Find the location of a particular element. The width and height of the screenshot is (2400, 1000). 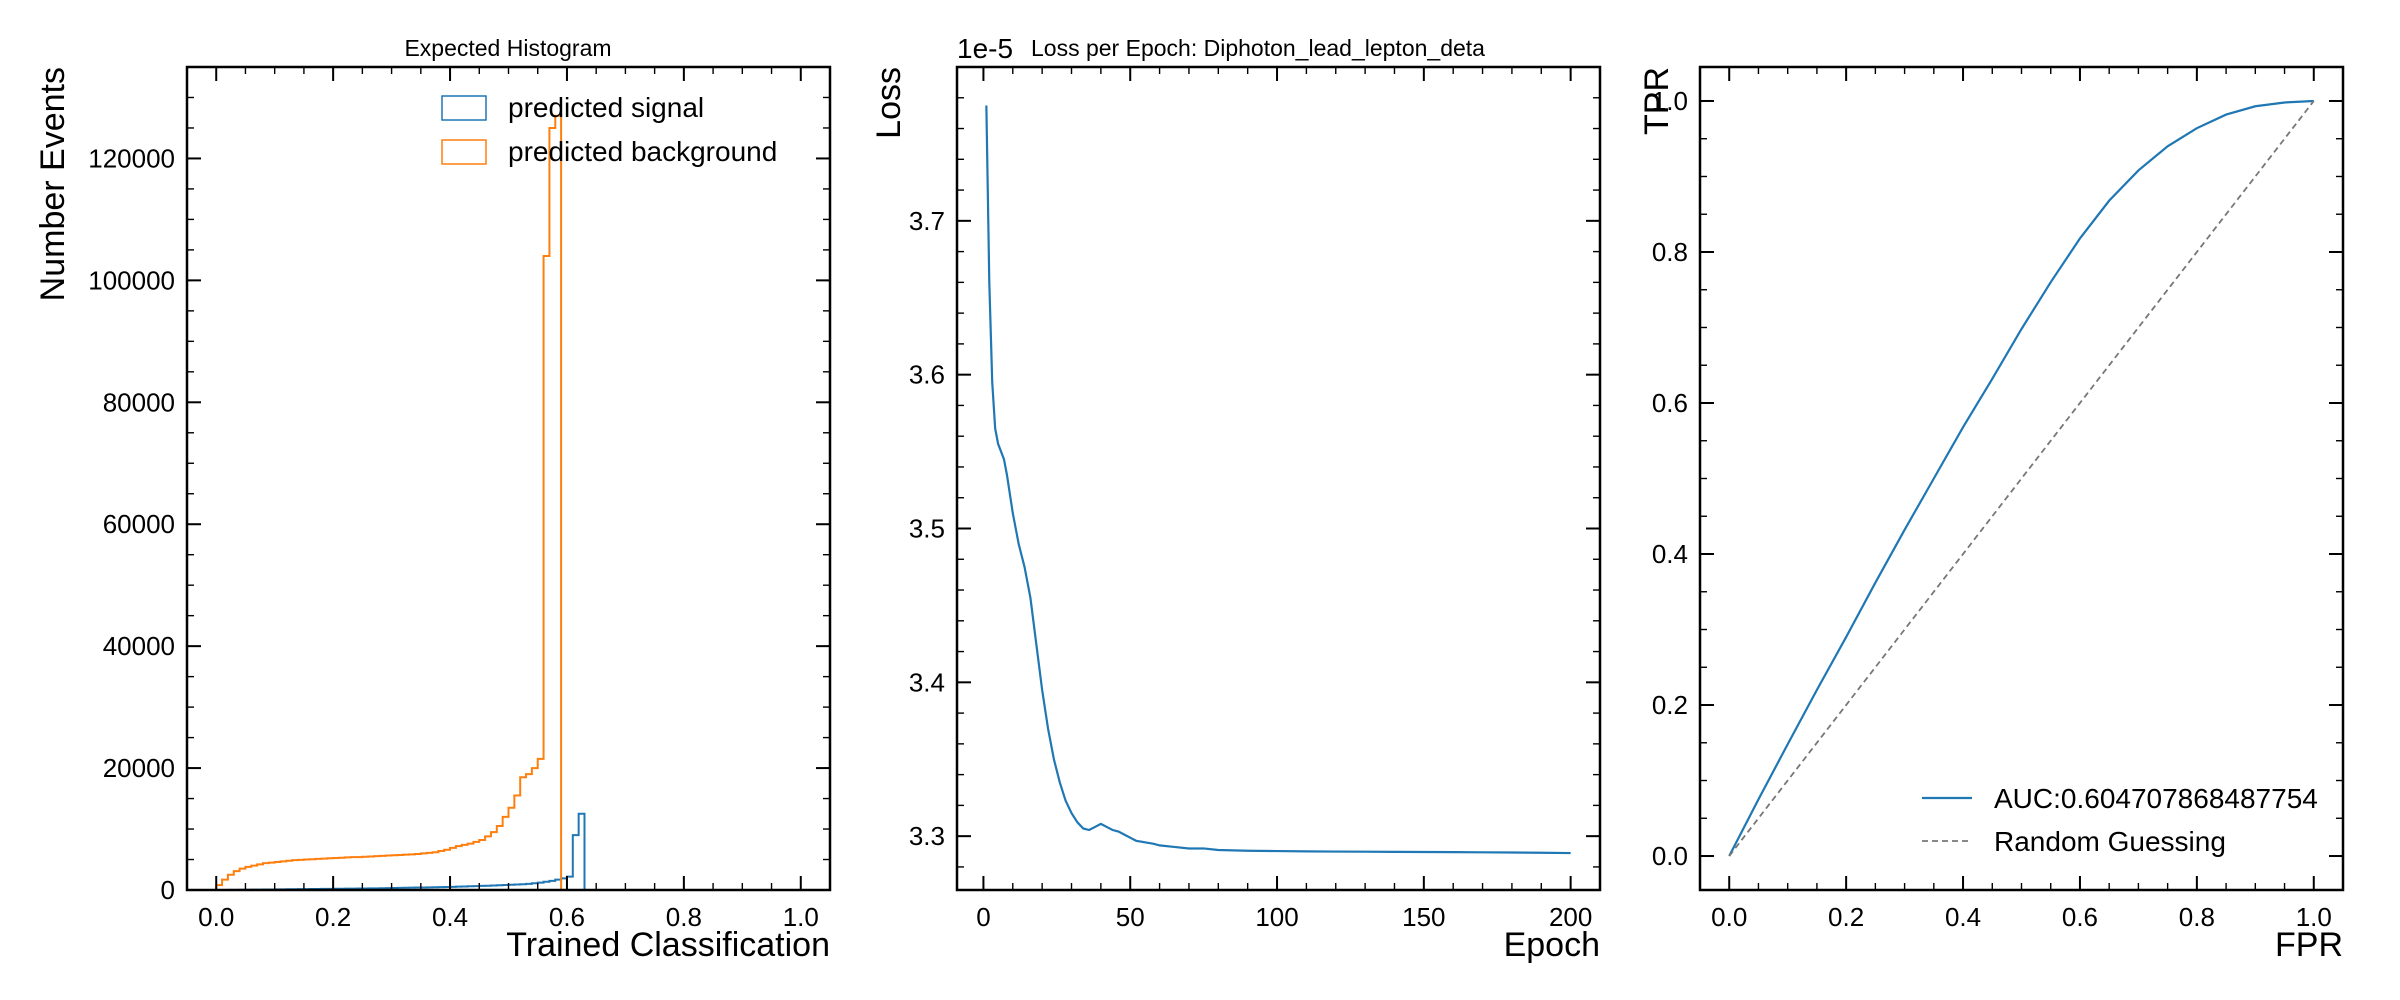

y-tick-label: 0.0 is located at coordinates (1670, 856).